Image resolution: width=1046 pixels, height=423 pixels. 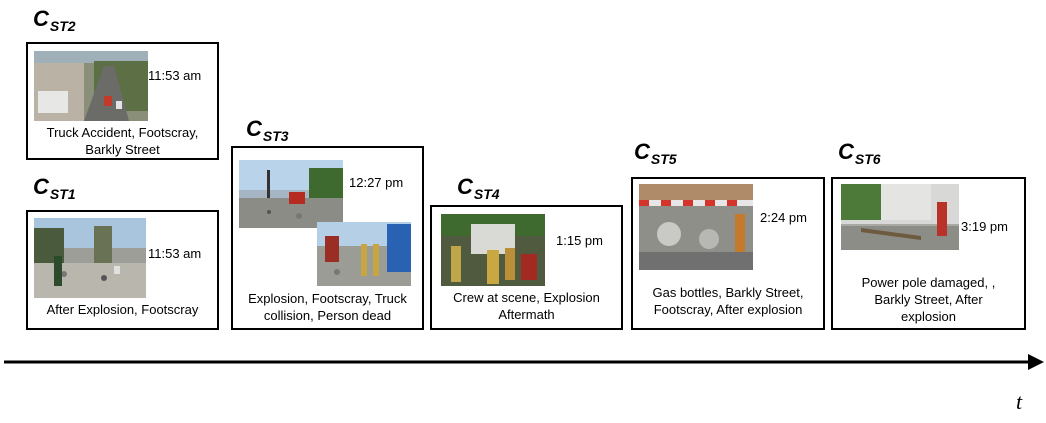 What do you see at coordinates (267, 130) in the screenshot?
I see `cluster-label-st3: CST3` at bounding box center [267, 130].